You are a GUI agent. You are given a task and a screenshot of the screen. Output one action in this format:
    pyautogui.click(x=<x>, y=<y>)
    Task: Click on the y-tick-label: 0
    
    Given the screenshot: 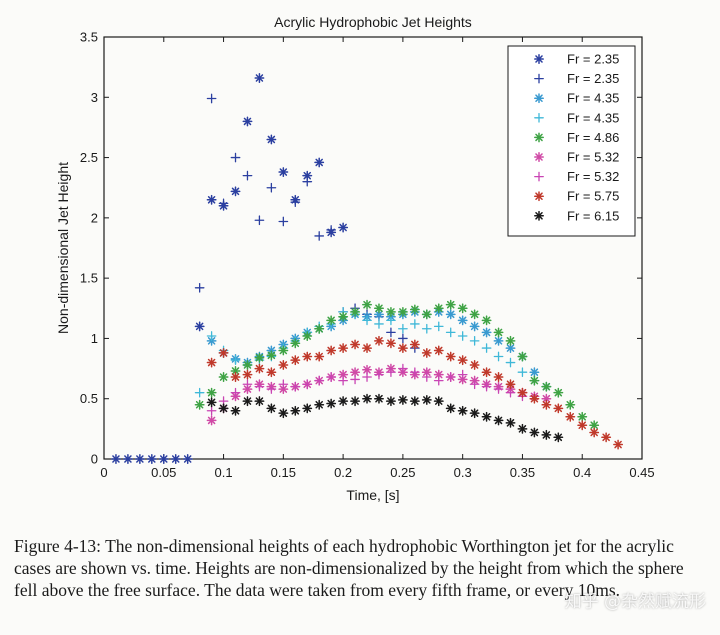 What is the action you would take?
    pyautogui.click(x=94, y=459)
    